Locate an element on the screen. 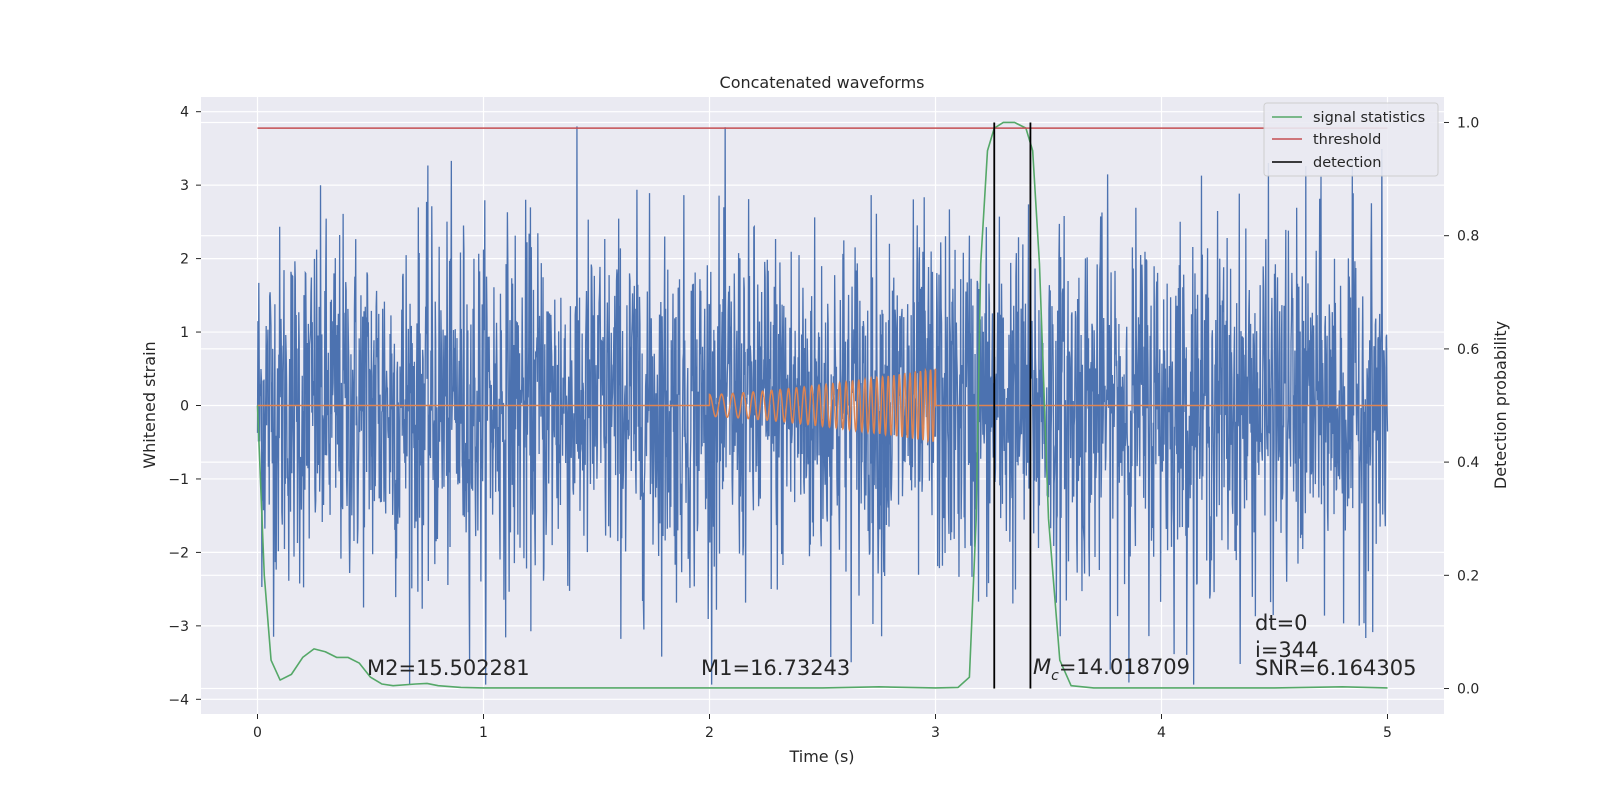 This screenshot has width=1600, height=800. x-axis-label: Time (s) is located at coordinates (821, 756).